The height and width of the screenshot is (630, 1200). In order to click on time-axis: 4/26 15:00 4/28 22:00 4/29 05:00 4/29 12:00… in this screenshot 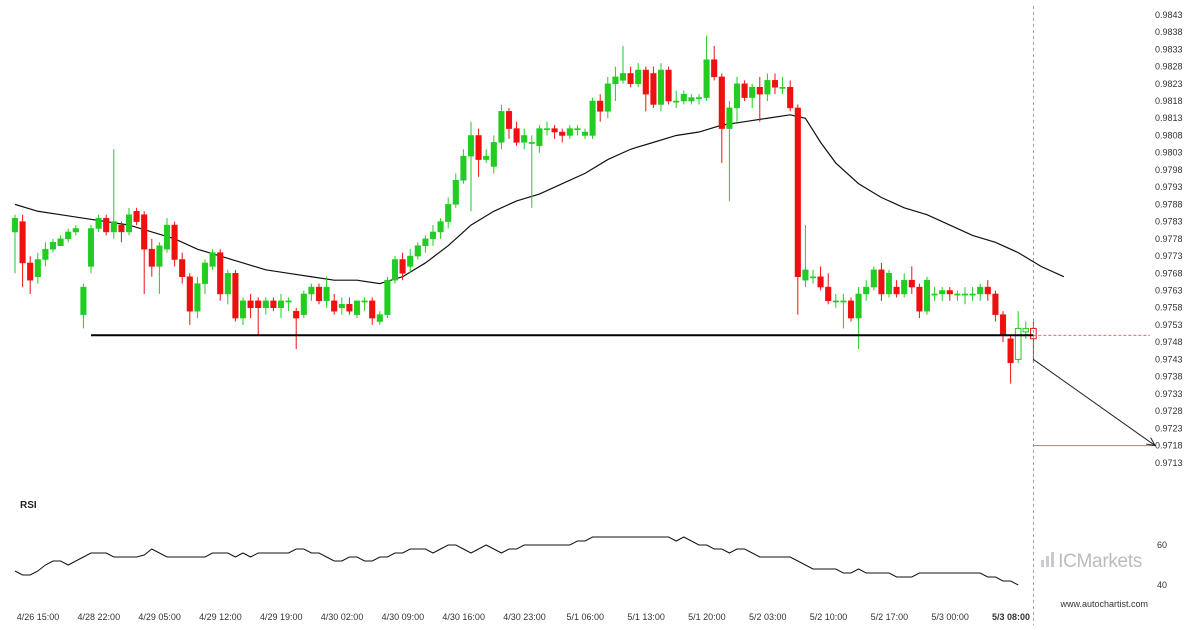, I will do `click(523, 617)`.